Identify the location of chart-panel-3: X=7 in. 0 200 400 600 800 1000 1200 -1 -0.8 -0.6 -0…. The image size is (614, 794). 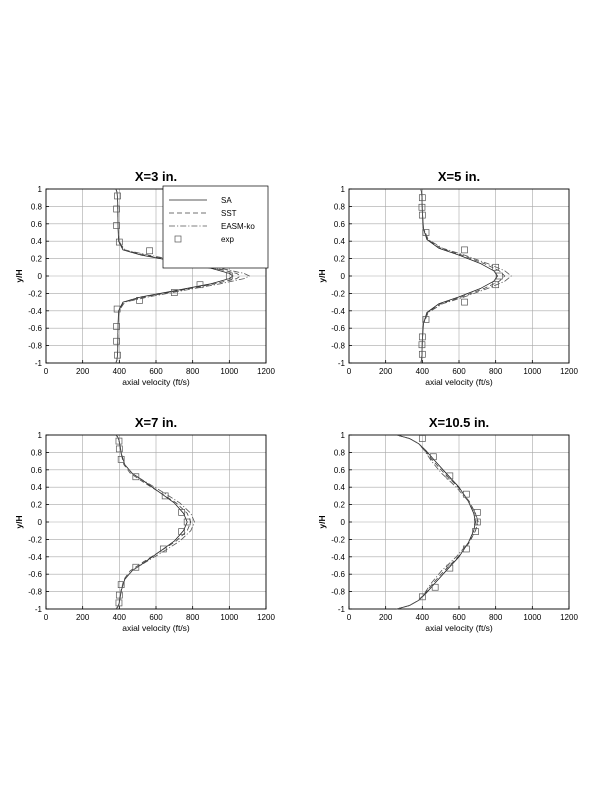
(144, 524).